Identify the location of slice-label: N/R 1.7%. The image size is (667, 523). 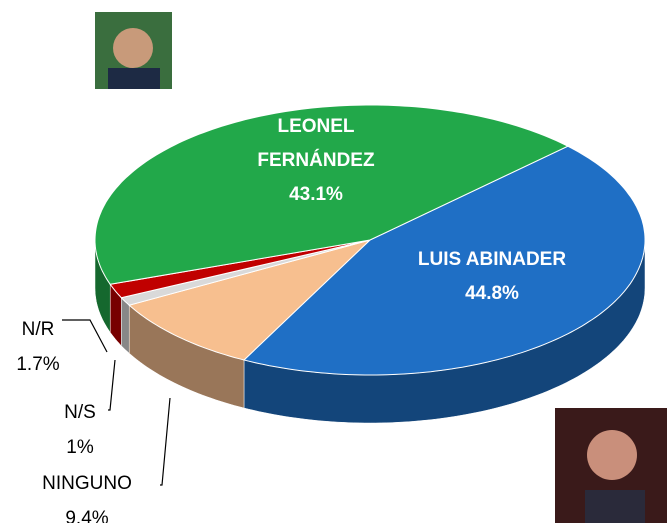
(38, 347).